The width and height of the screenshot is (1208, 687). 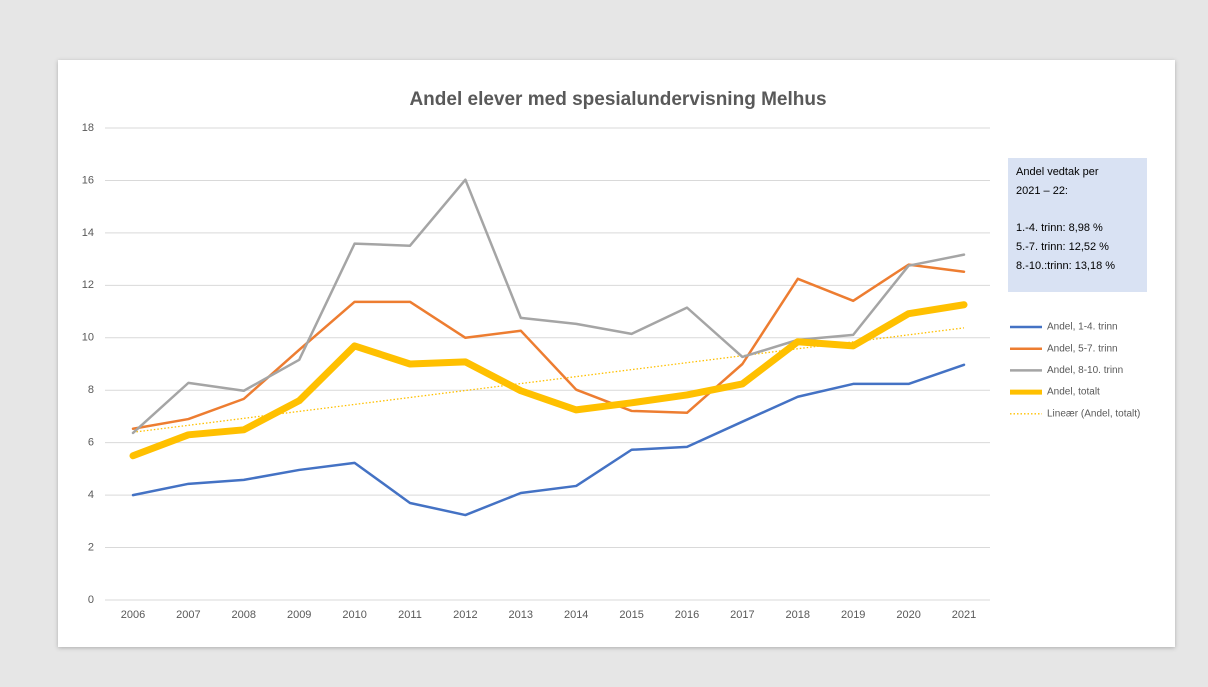 I want to click on x-tick-label: 2018, so click(x=798, y=615).